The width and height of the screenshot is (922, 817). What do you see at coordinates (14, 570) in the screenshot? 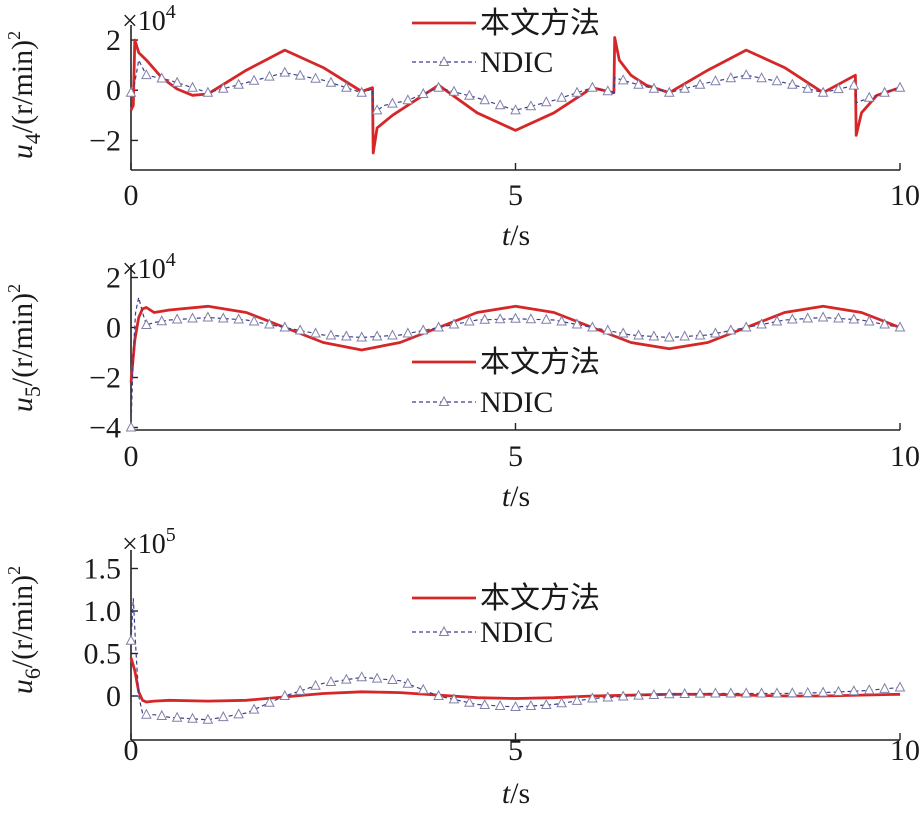
I see `y-axis-sup: 2` at bounding box center [14, 570].